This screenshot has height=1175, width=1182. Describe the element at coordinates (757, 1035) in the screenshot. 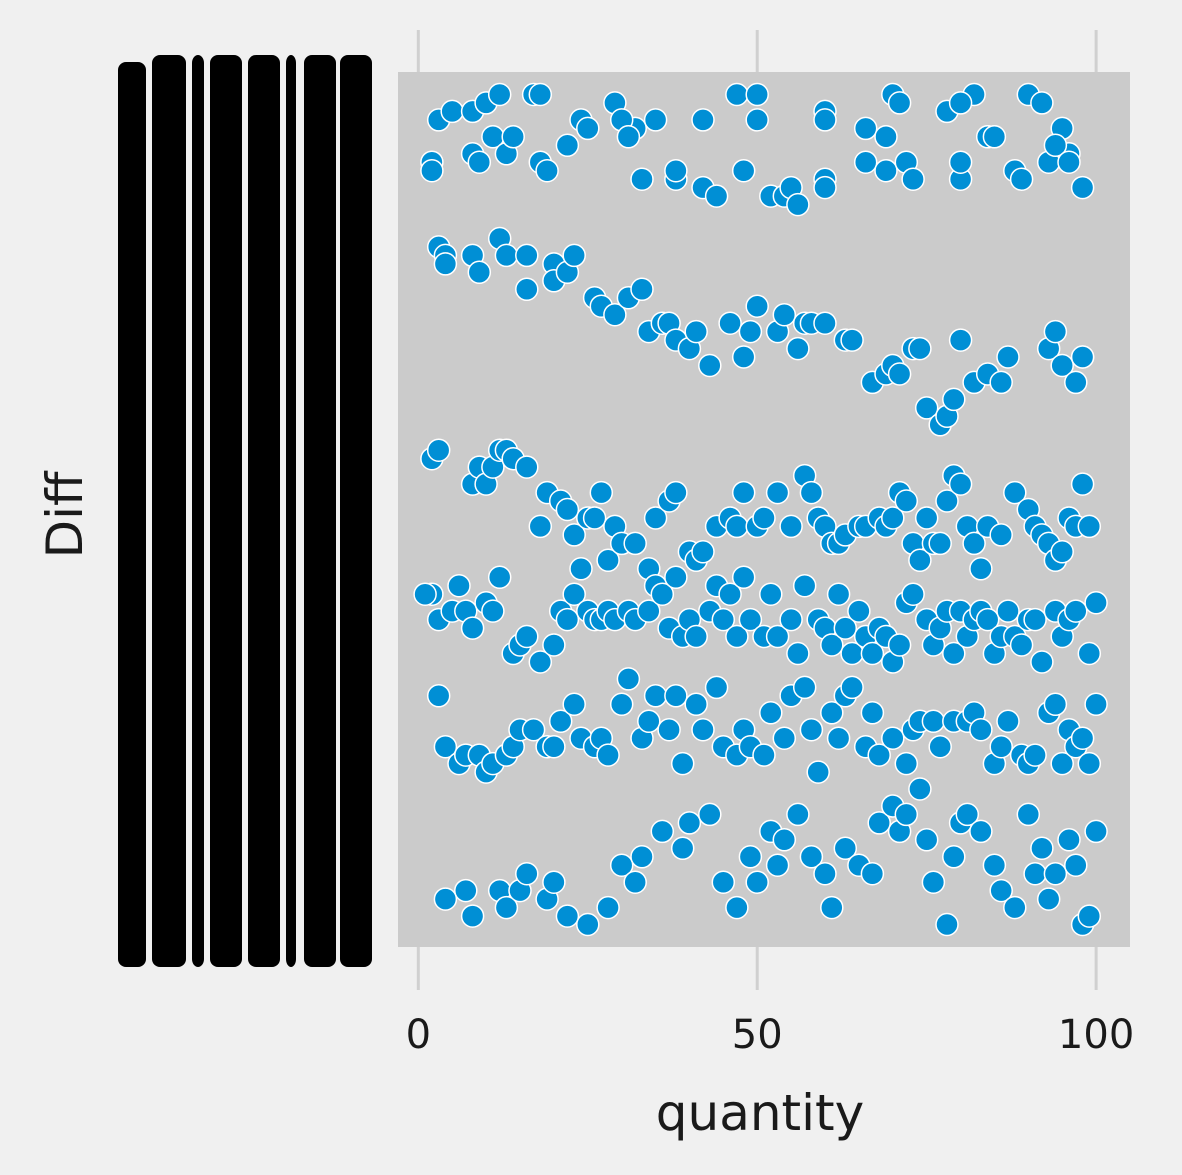

I see `x-tick-label: 50` at that location.